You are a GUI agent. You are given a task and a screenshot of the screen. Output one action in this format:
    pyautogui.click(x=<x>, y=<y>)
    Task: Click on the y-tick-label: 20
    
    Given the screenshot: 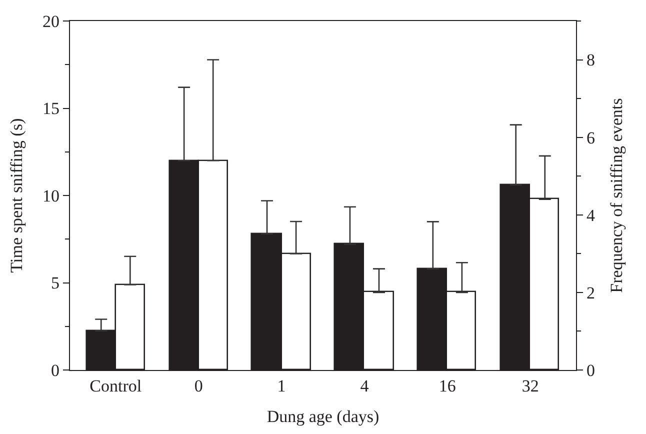 What is the action you would take?
    pyautogui.click(x=51, y=21)
    